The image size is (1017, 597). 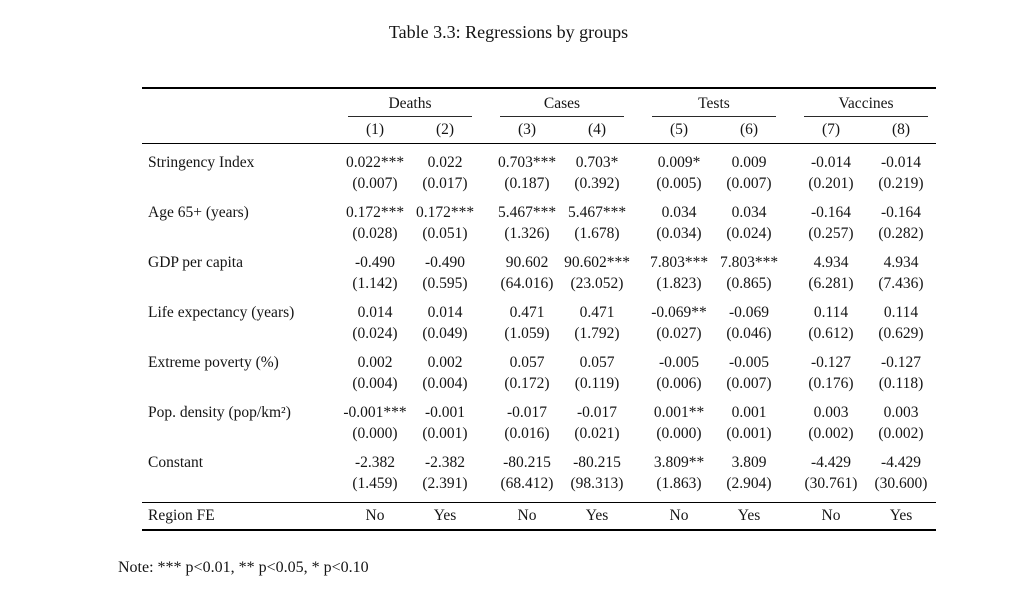 What do you see at coordinates (597, 262) in the screenshot?
I see `coef-cell: 90.602***` at bounding box center [597, 262].